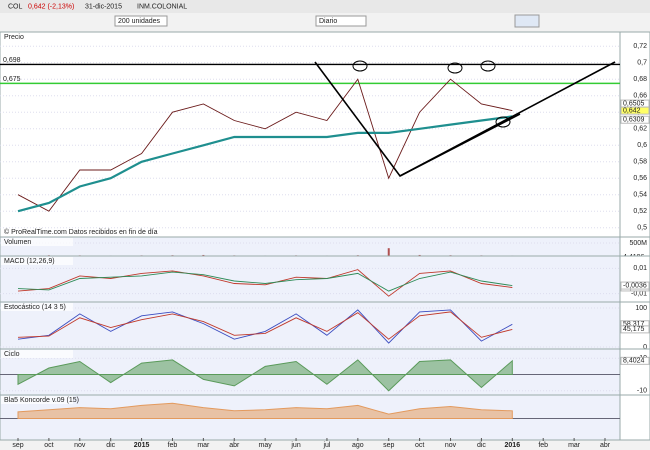 The height and width of the screenshot is (450, 650). I want to click on period-text: Diario, so click(328, 21).